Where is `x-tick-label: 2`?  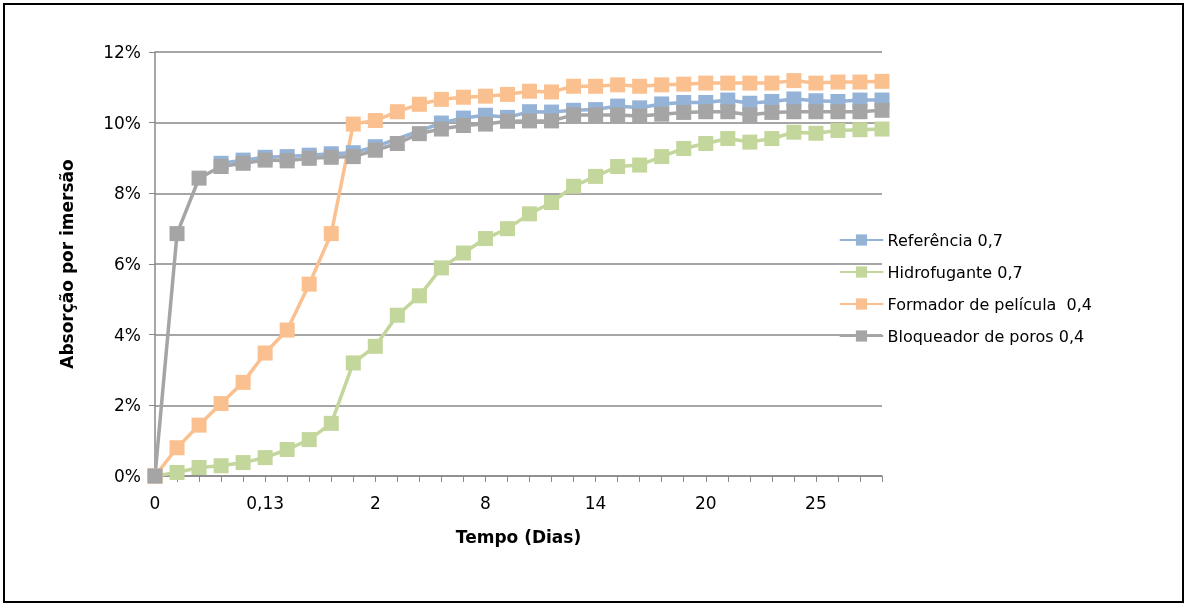
x-tick-label: 2 is located at coordinates (375, 502).